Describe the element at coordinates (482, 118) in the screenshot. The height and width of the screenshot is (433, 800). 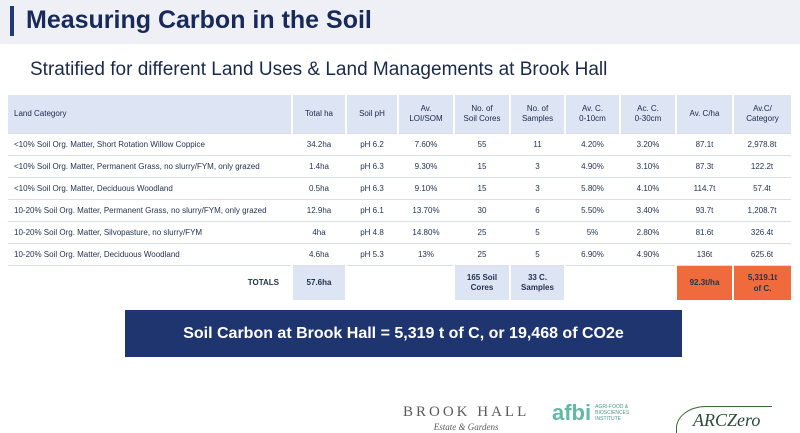
I see `col-cores-line2: Soil Cores` at that location.